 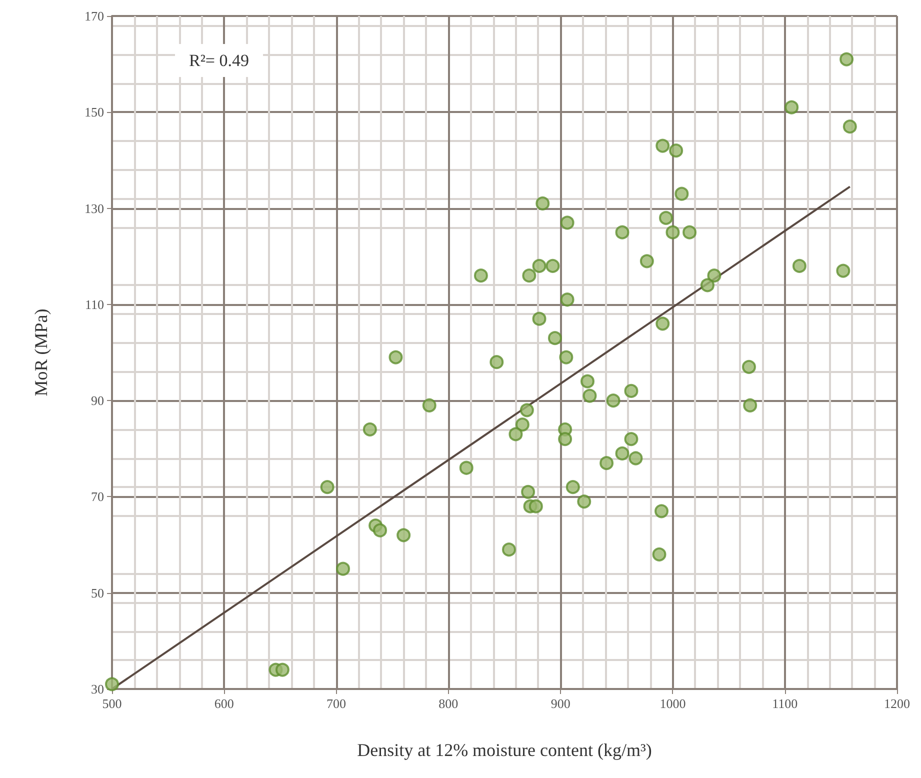 What do you see at coordinates (448, 703) in the screenshot?
I see `x-tick-label: 800` at bounding box center [448, 703].